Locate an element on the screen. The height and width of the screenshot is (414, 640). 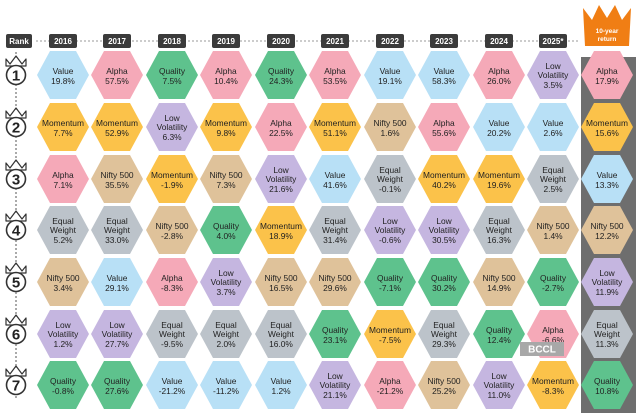
cell-factor-name-line: Alpha is located at coordinates (607, 71).